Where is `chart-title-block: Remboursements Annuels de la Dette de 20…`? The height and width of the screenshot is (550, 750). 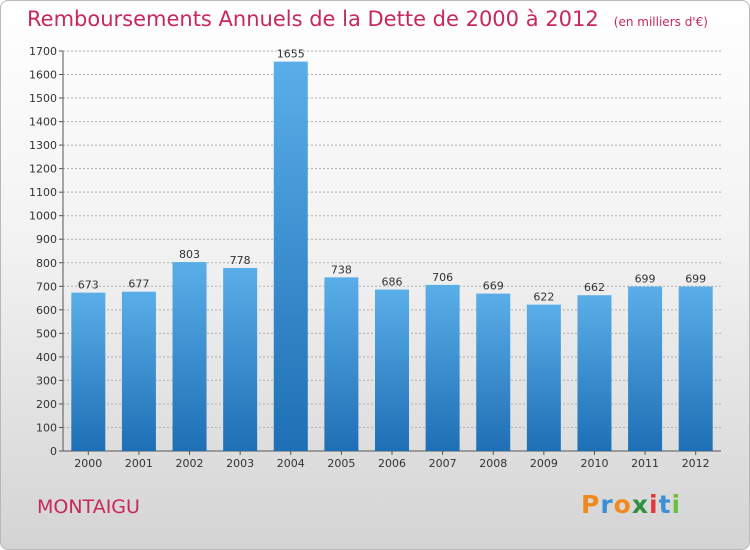 chart-title-block: Remboursements Annuels de la Dette de 20… is located at coordinates (367, 19).